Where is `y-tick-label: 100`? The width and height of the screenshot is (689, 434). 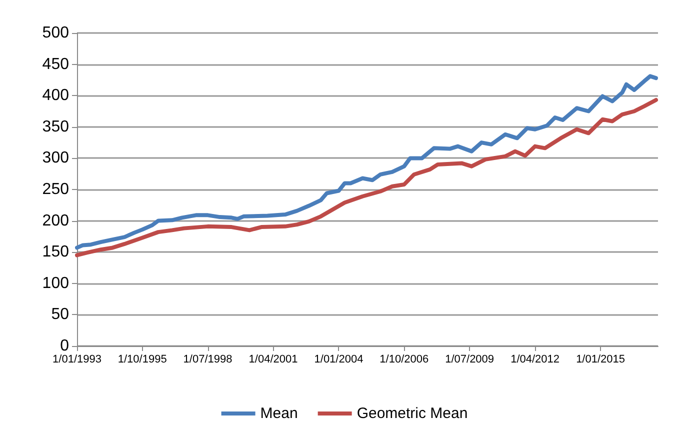 y-tick-label: 100 is located at coordinates (56, 283).